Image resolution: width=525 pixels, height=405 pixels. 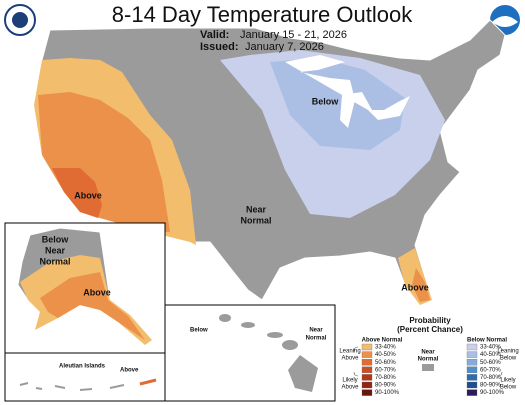 I want to click on label-above-florida: Above, so click(x=415, y=287).